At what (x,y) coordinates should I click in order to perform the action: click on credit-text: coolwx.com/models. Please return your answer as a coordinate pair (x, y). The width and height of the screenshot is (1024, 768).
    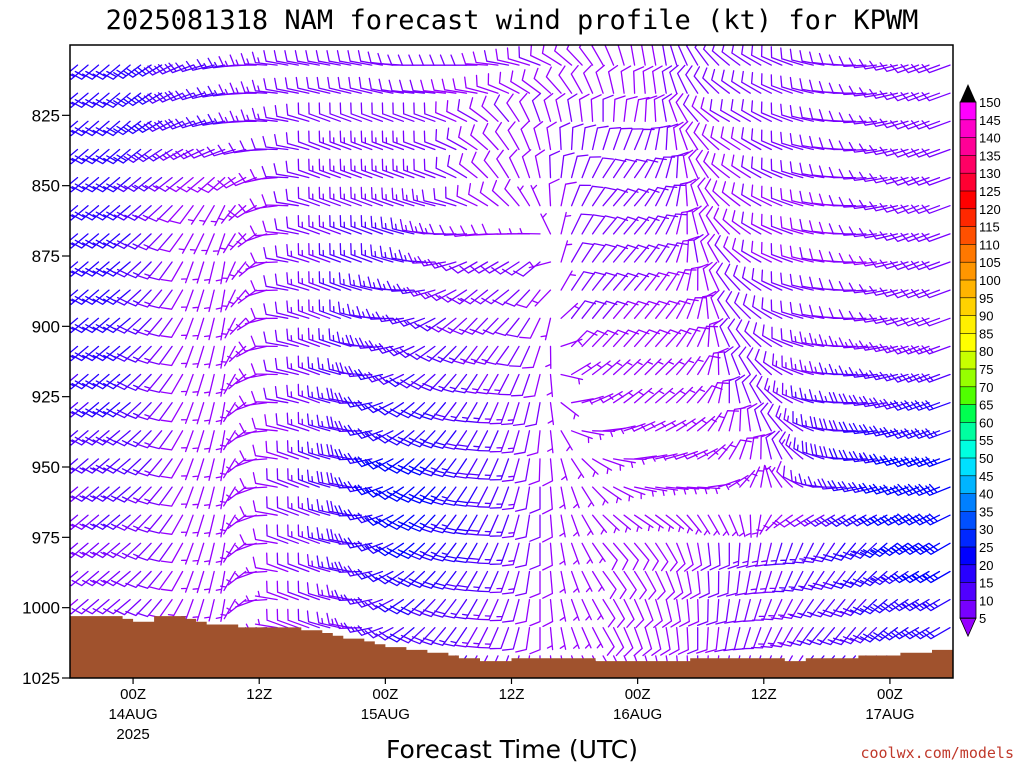
    Looking at the image, I should click on (937, 753).